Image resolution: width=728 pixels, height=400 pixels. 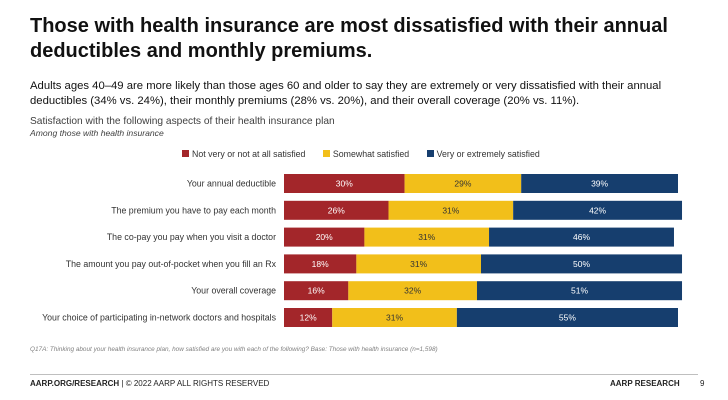 I want to click on legend-swatch-not-satisfied, so click(x=185, y=153).